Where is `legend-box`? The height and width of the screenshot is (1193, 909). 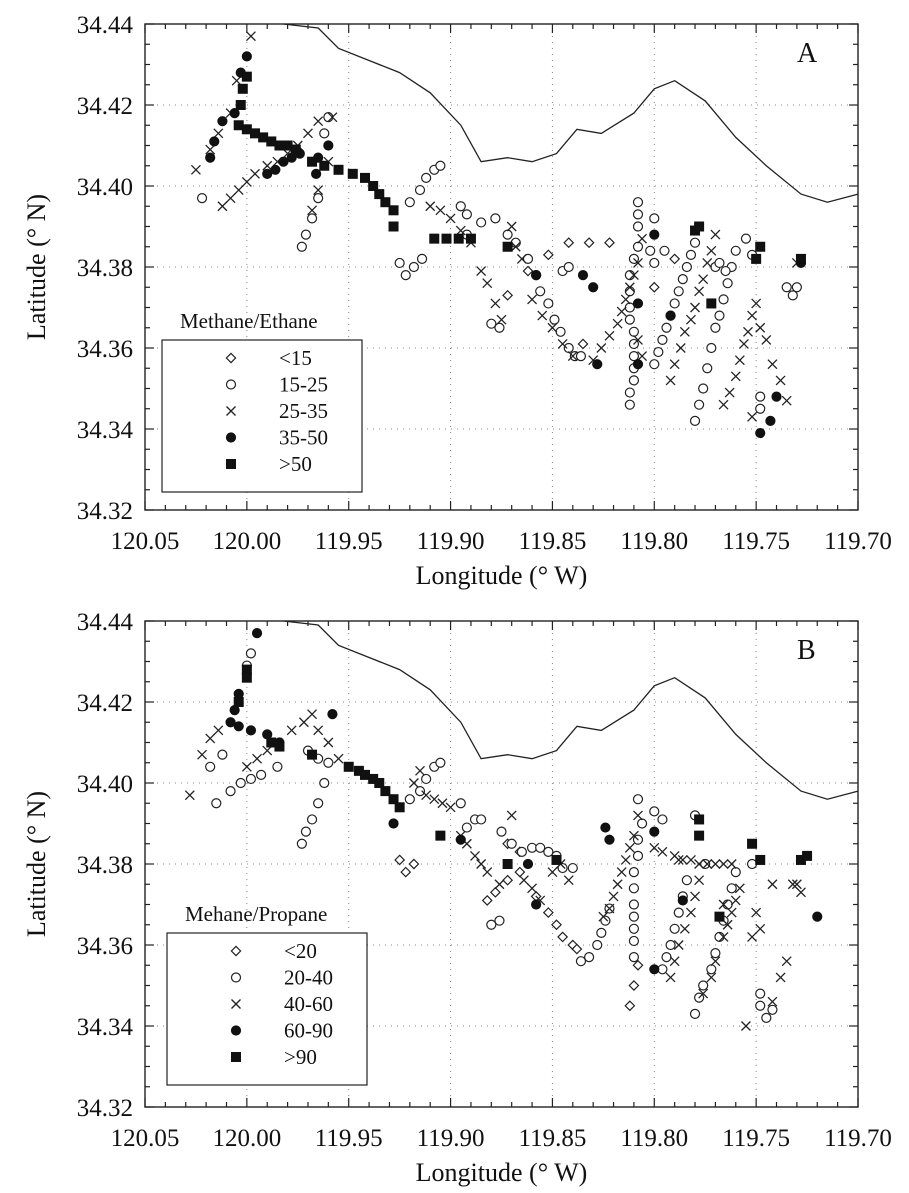
legend-box is located at coordinates (262, 416).